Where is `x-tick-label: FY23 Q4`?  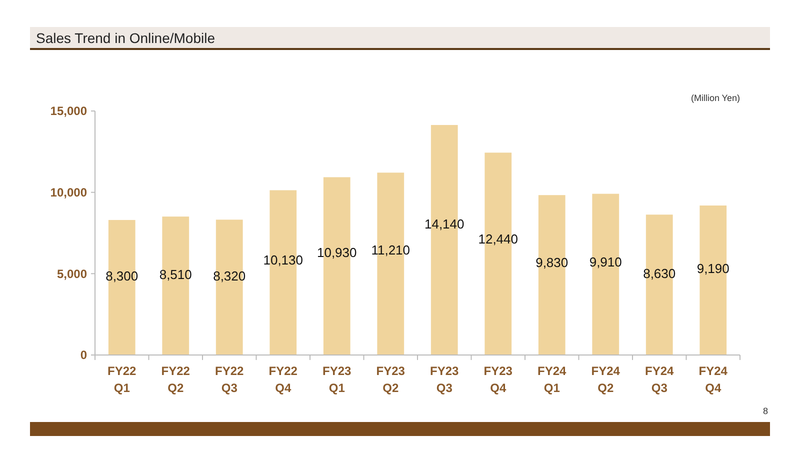
x-tick-label: FY23 Q4 is located at coordinates (498, 379).